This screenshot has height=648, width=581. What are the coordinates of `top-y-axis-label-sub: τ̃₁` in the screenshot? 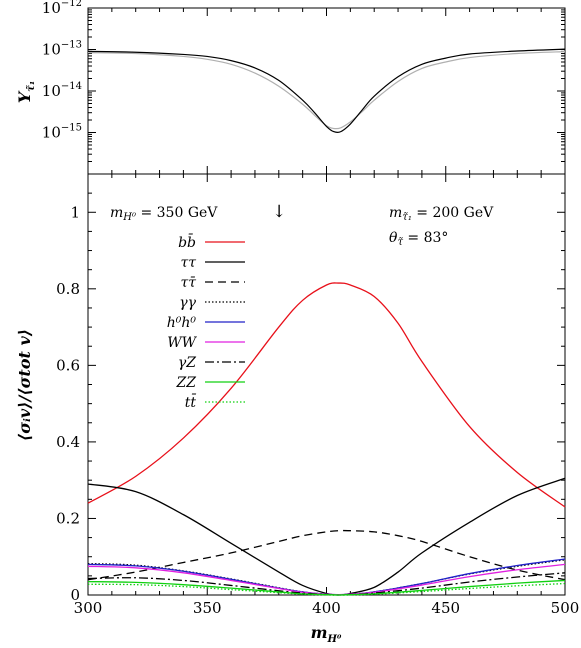 It's located at (31, 86).